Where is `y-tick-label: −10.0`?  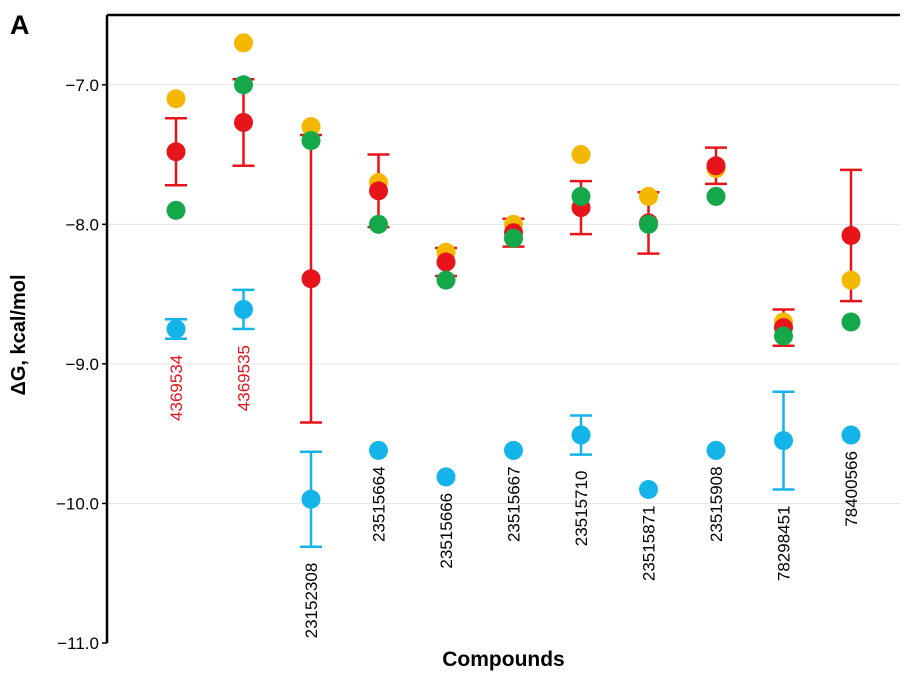
y-tick-label: −10.0 is located at coordinates (77, 503).